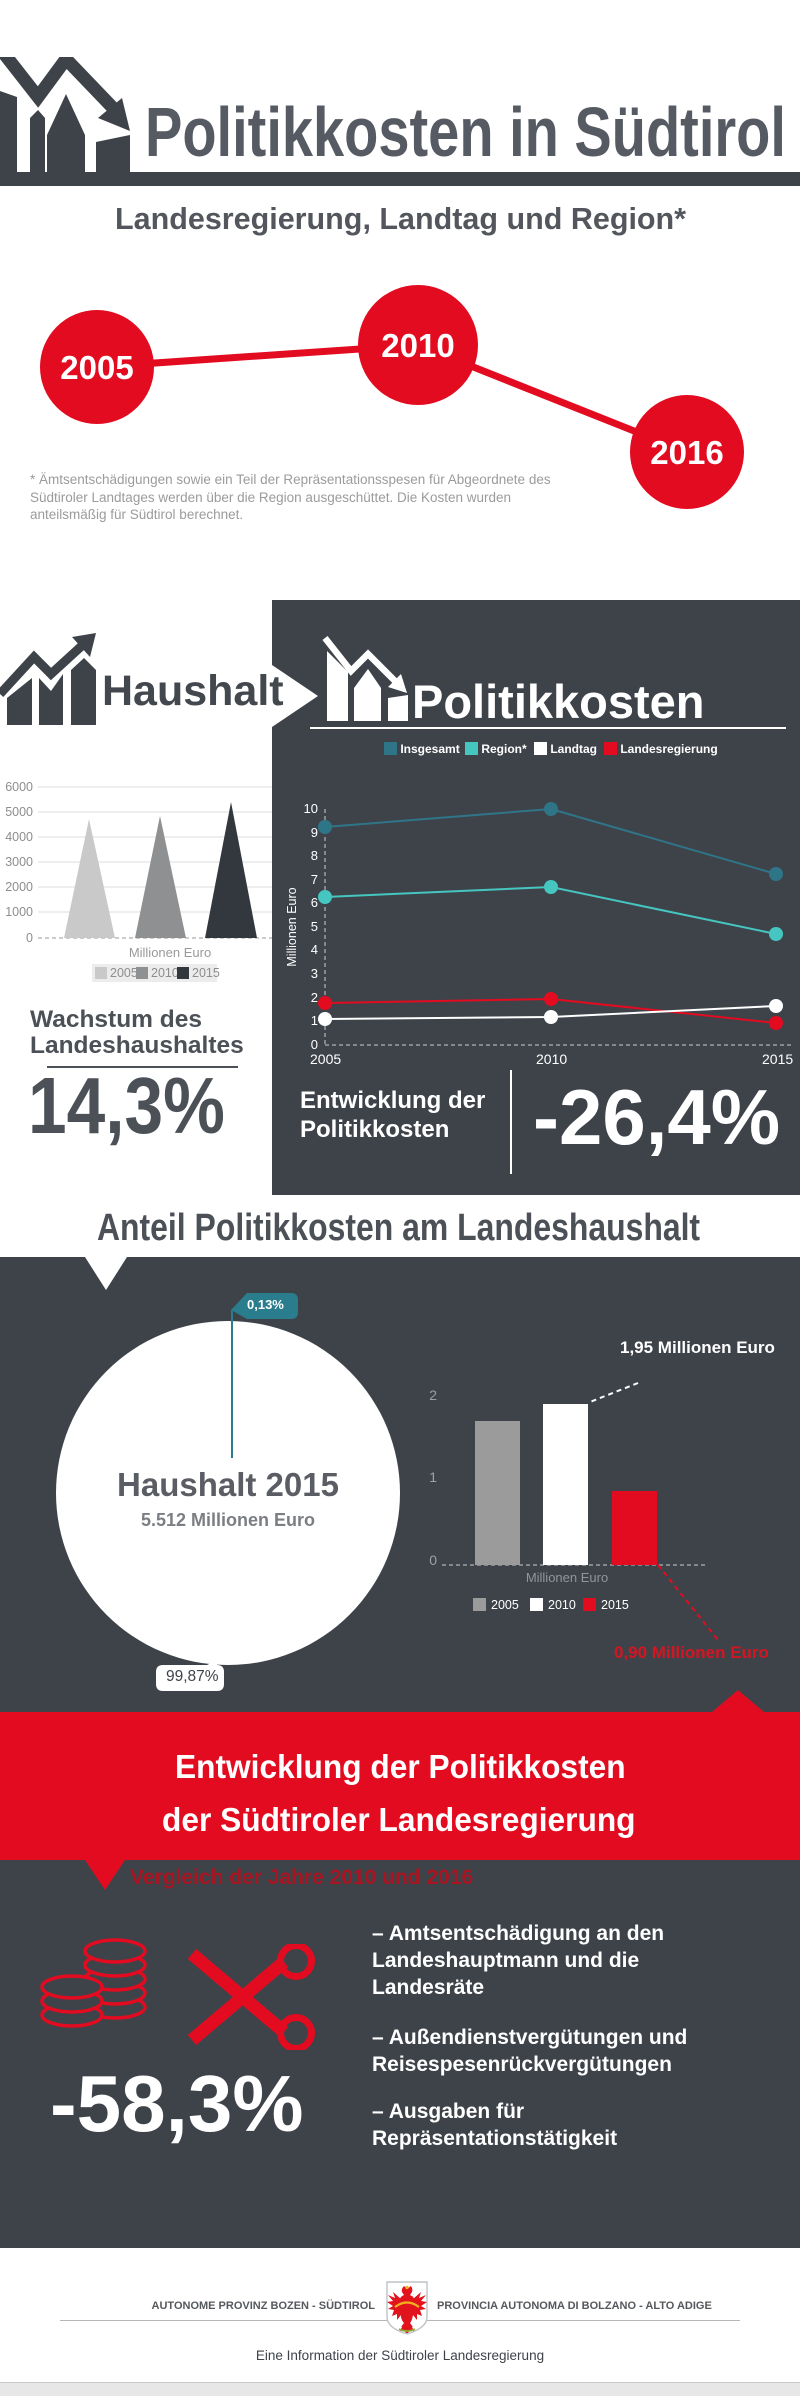 Image resolution: width=800 pixels, height=2396 pixels. I want to click on svg-text: 4000, so click(19, 837).